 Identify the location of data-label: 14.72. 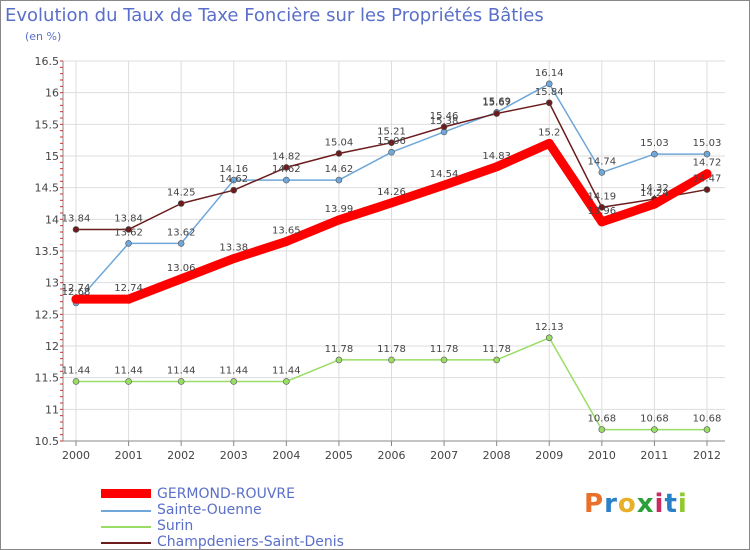
(707, 163).